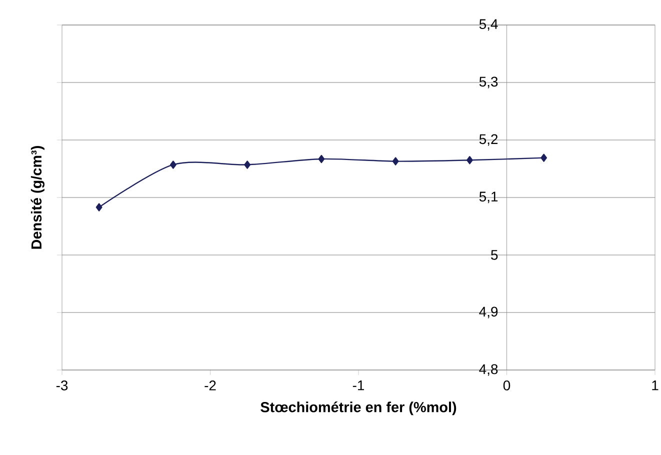 Image resolution: width=661 pixels, height=455 pixels. I want to click on y-tick-label: 5,4, so click(488, 25).